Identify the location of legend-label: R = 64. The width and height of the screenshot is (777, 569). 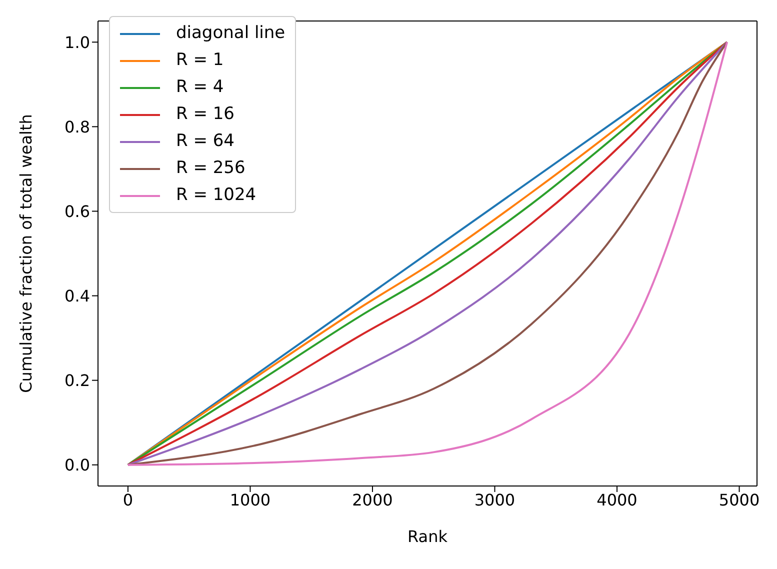
(205, 141).